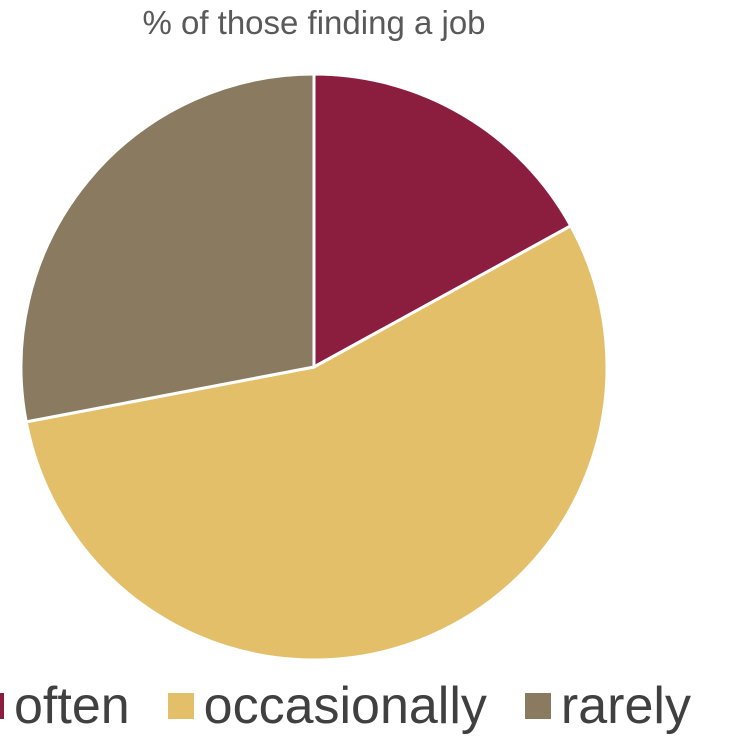  I want to click on pie-slice-often, so click(442, 220).